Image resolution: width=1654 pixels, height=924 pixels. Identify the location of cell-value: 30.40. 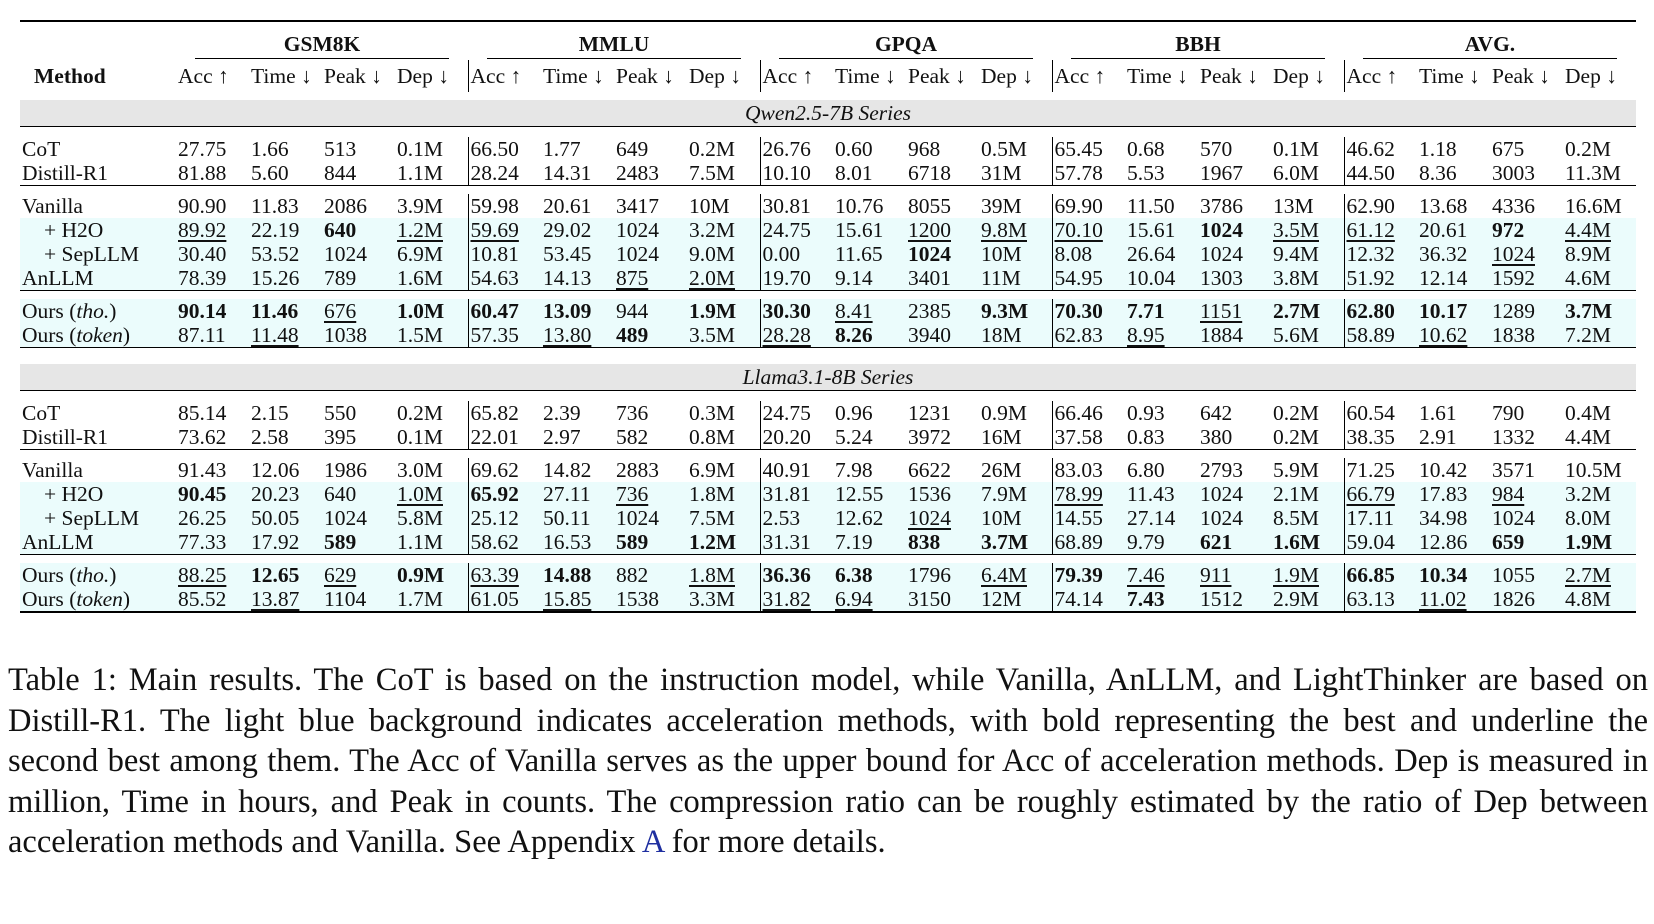
(202, 254).